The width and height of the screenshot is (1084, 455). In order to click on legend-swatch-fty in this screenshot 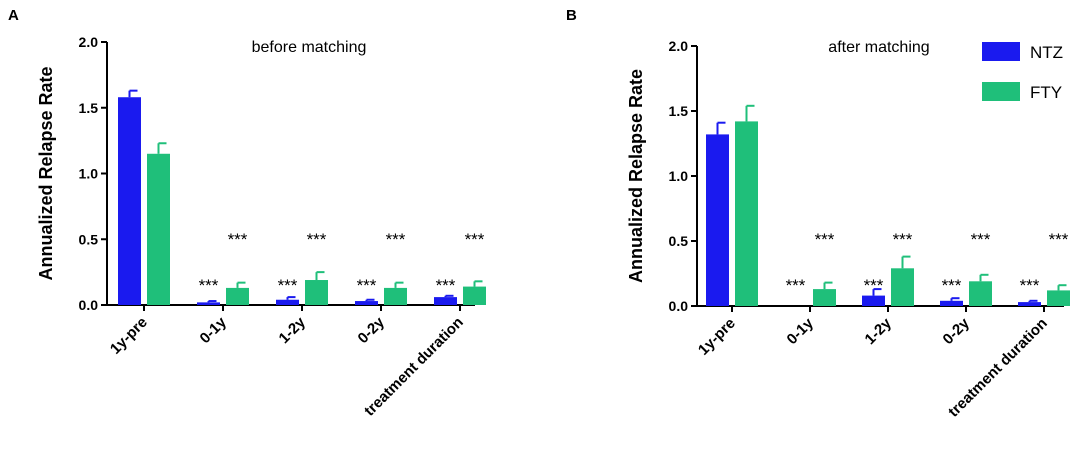, I will do `click(1001, 91)`.